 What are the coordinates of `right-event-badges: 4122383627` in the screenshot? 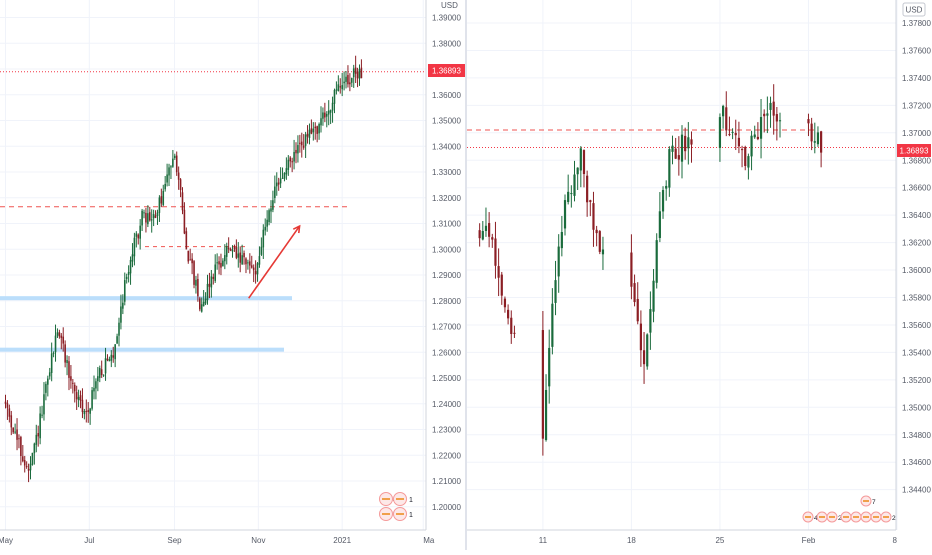 It's located at (849, 509).